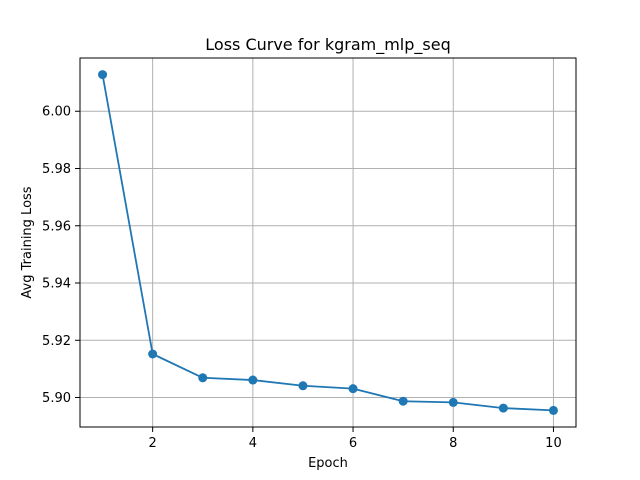 The width and height of the screenshot is (640, 480). Describe the element at coordinates (56, 112) in the screenshot. I see `y-tick-label: 6.00` at that location.